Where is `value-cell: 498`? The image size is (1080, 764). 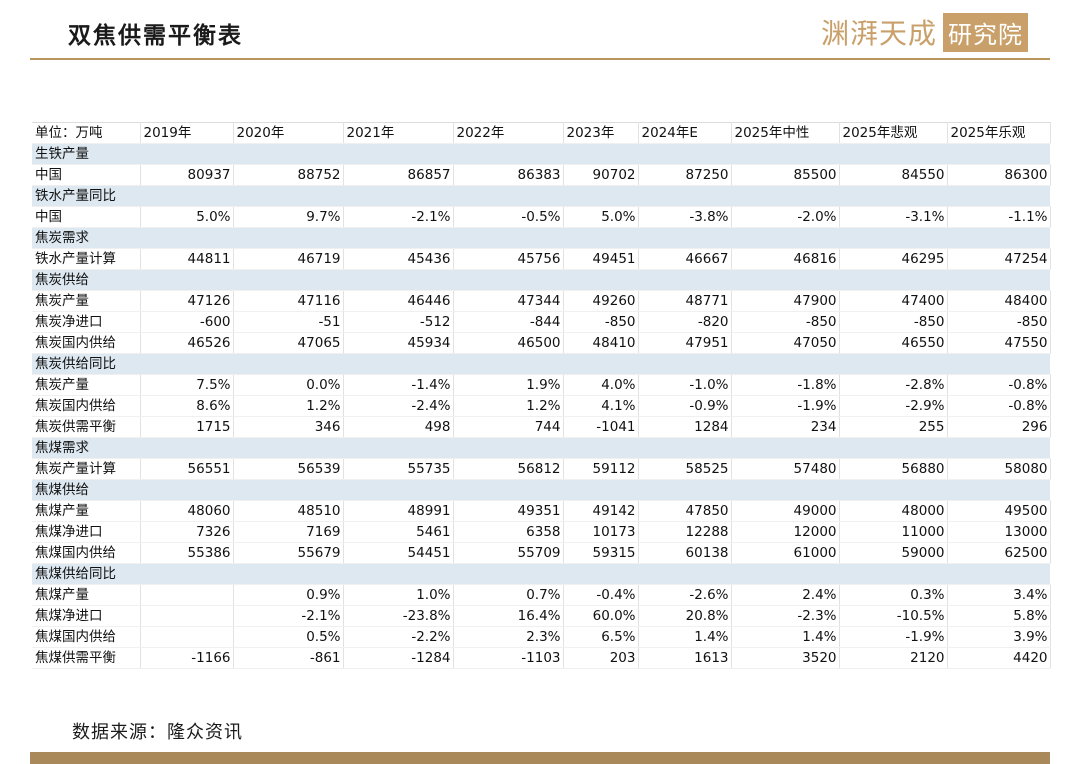 value-cell: 498 is located at coordinates (398, 427).